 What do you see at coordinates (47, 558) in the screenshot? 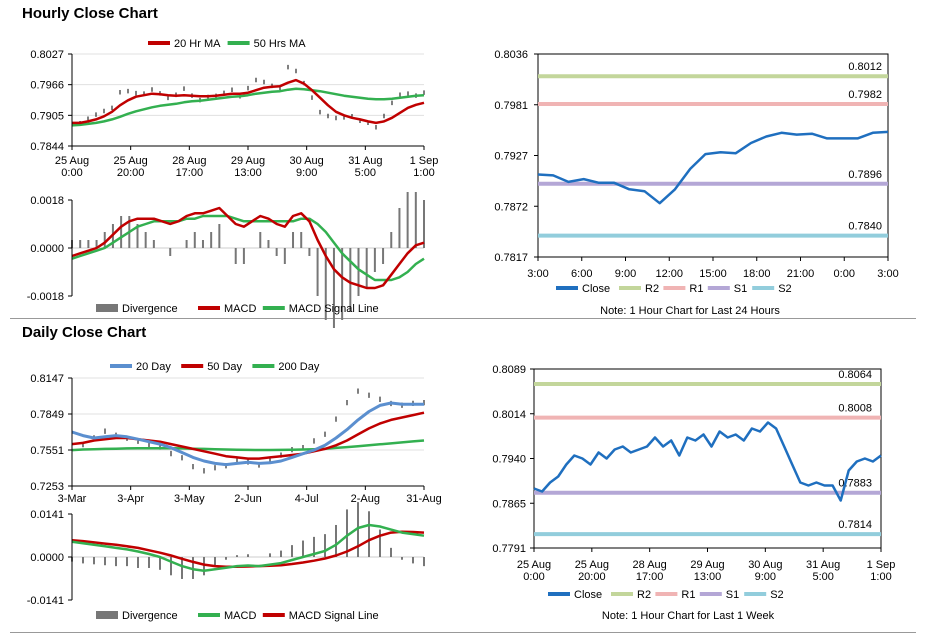
I see `daily-macd-y-tick-label: 0.0000` at bounding box center [47, 558].